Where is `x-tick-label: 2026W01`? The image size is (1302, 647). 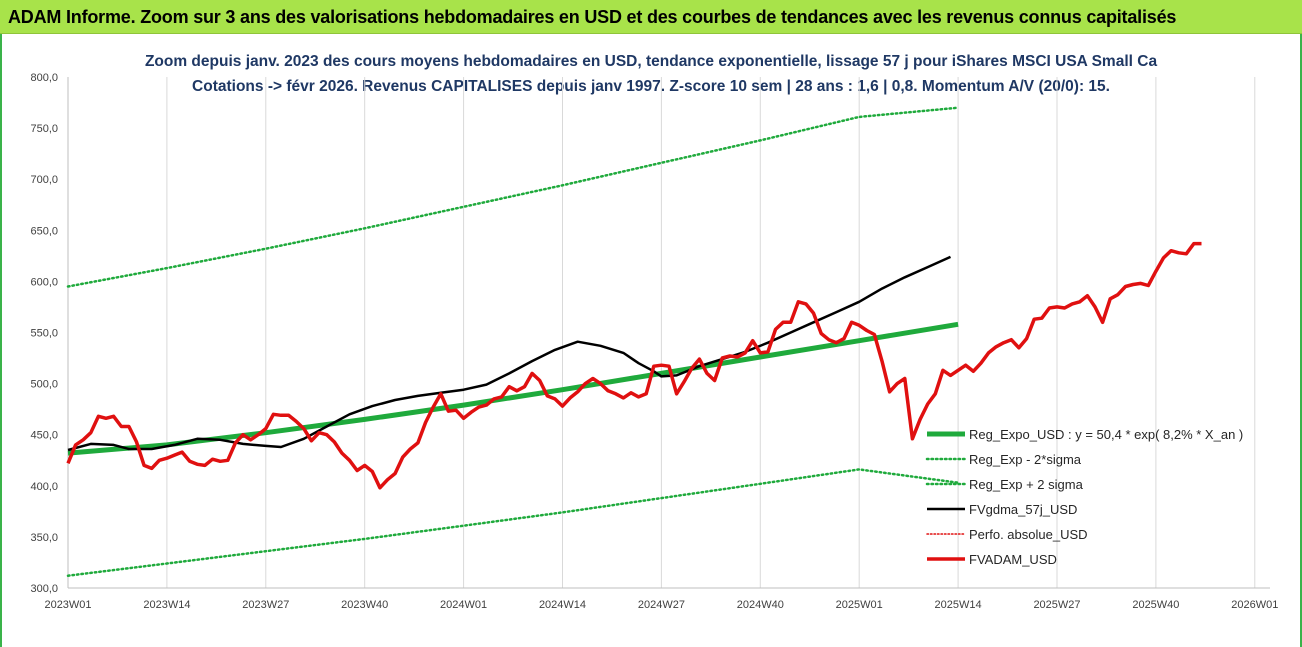 x-tick-label: 2026W01 is located at coordinates (1254, 605).